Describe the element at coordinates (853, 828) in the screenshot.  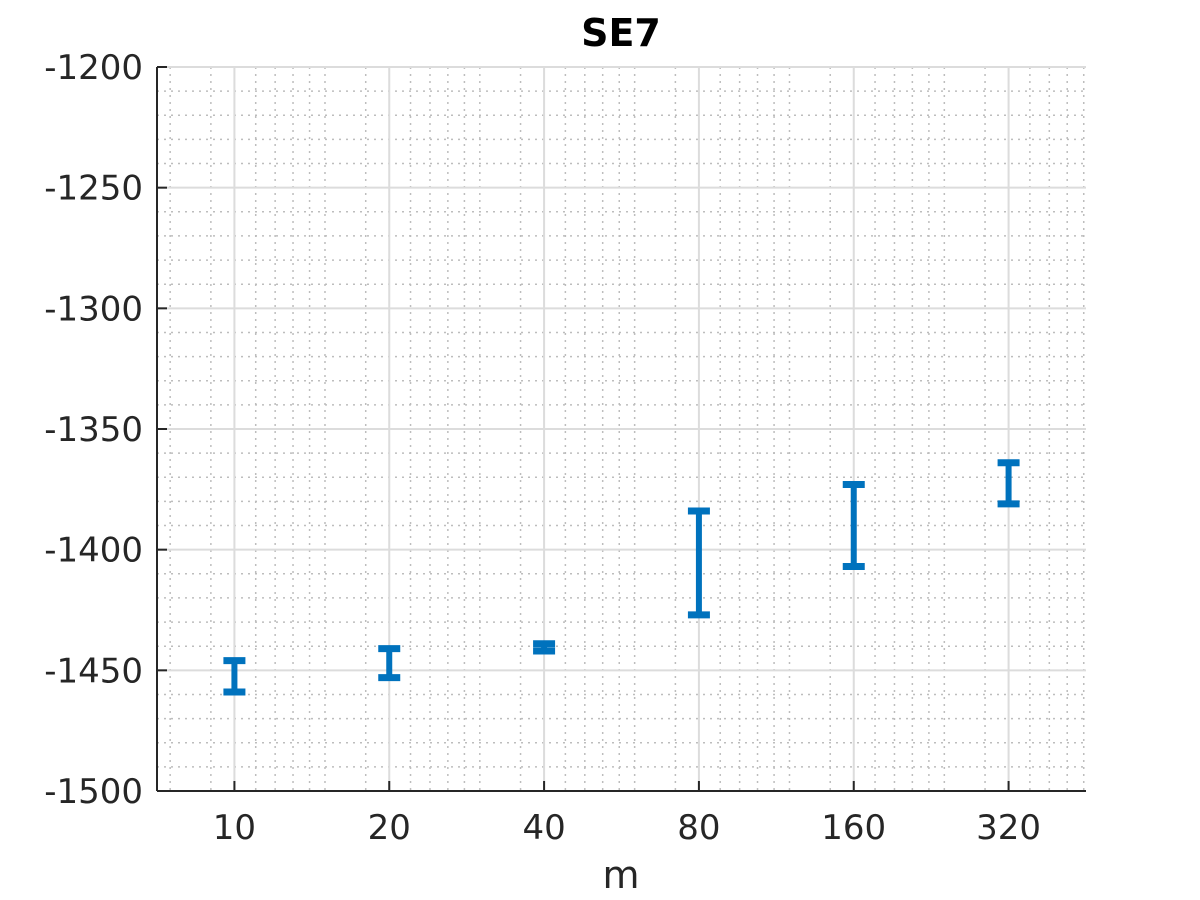
I see `x-tick-label: 160` at that location.